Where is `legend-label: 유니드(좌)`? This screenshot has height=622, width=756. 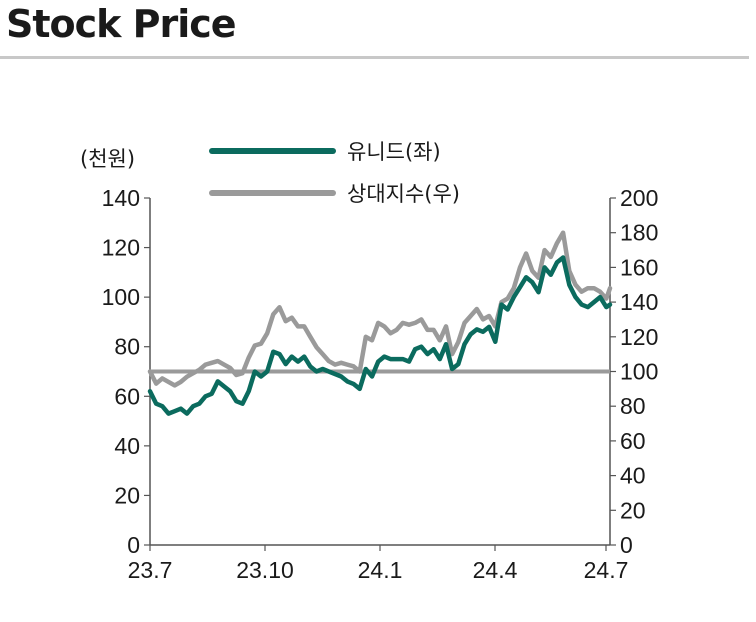 legend-label: 유니드(좌) is located at coordinates (394, 152).